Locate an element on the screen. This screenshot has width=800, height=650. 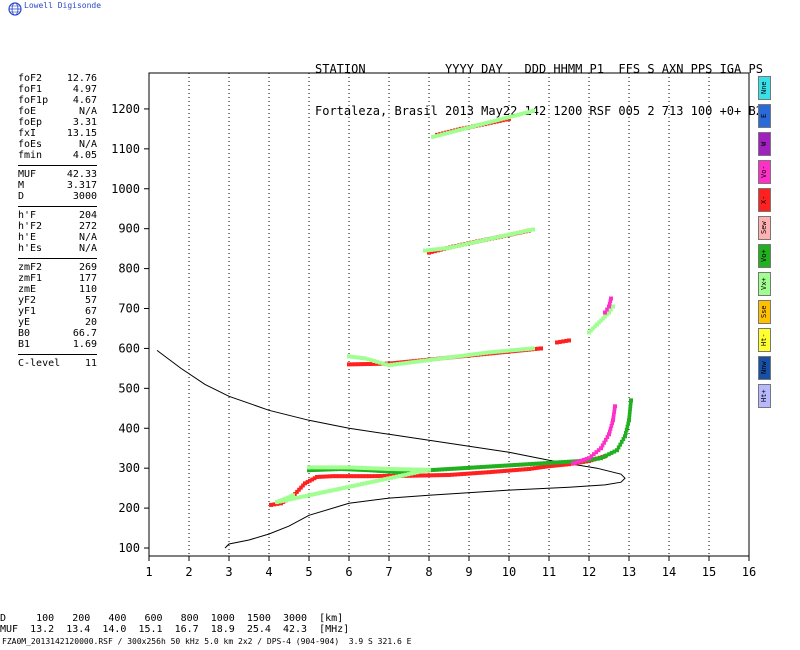
param-name: D is located at coordinates (21, 196).